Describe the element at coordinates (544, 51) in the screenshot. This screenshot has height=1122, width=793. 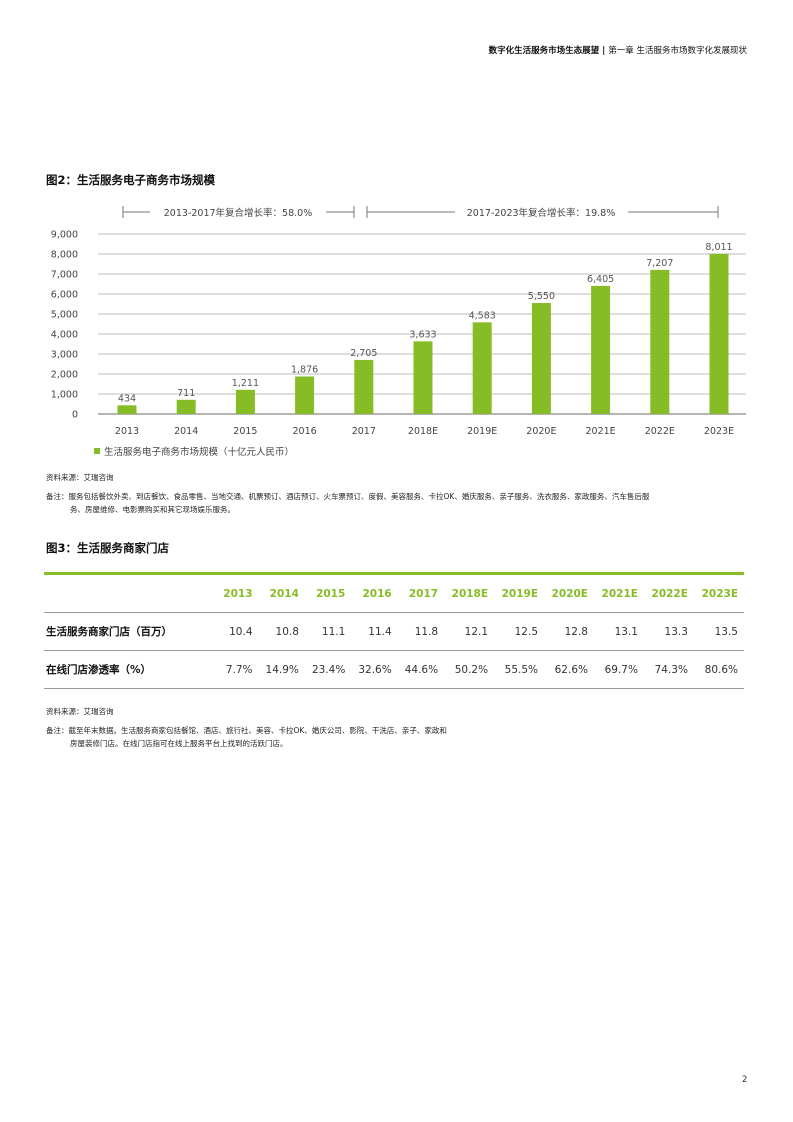
I see `doc-title: 数字化生活服务市场生态展望` at that location.